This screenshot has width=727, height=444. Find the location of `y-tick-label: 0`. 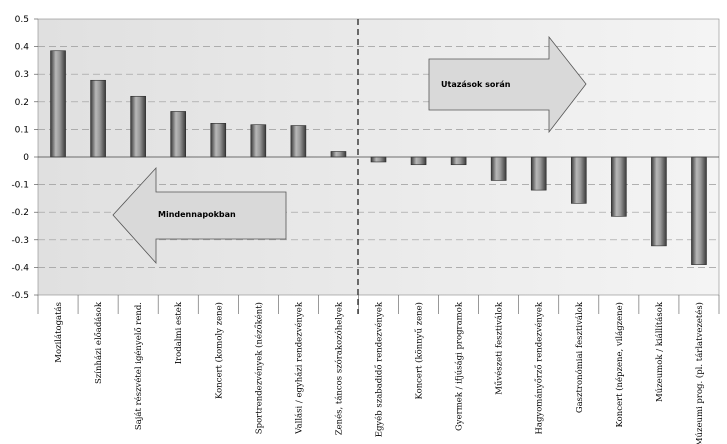

y-tick-label: 0 is located at coordinates (26, 158).